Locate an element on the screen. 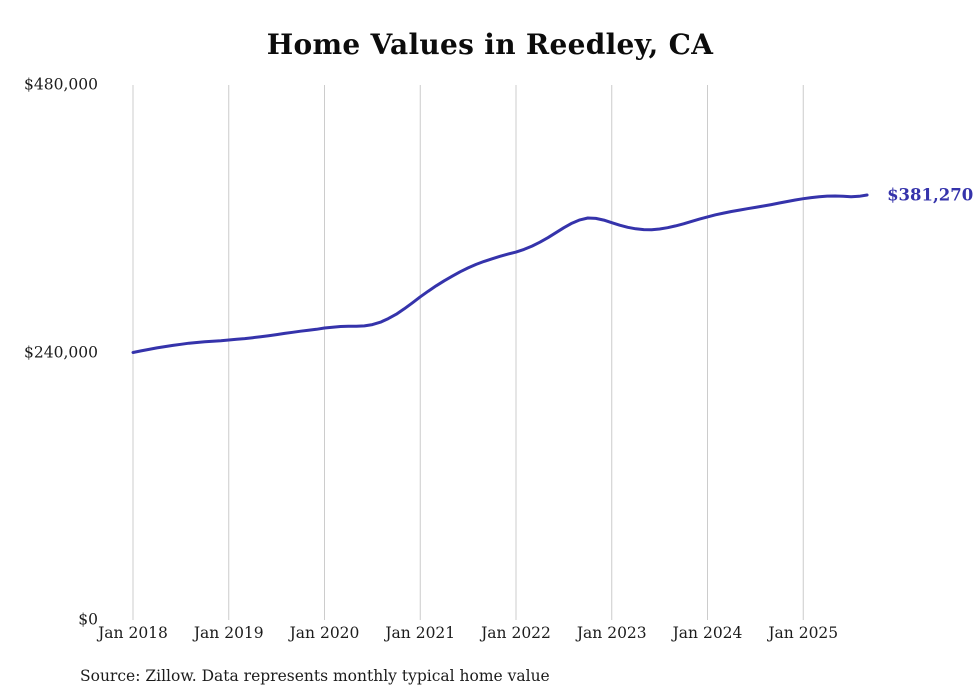  x-axis-tick-label: Jan 2023 is located at coordinates (611, 633).